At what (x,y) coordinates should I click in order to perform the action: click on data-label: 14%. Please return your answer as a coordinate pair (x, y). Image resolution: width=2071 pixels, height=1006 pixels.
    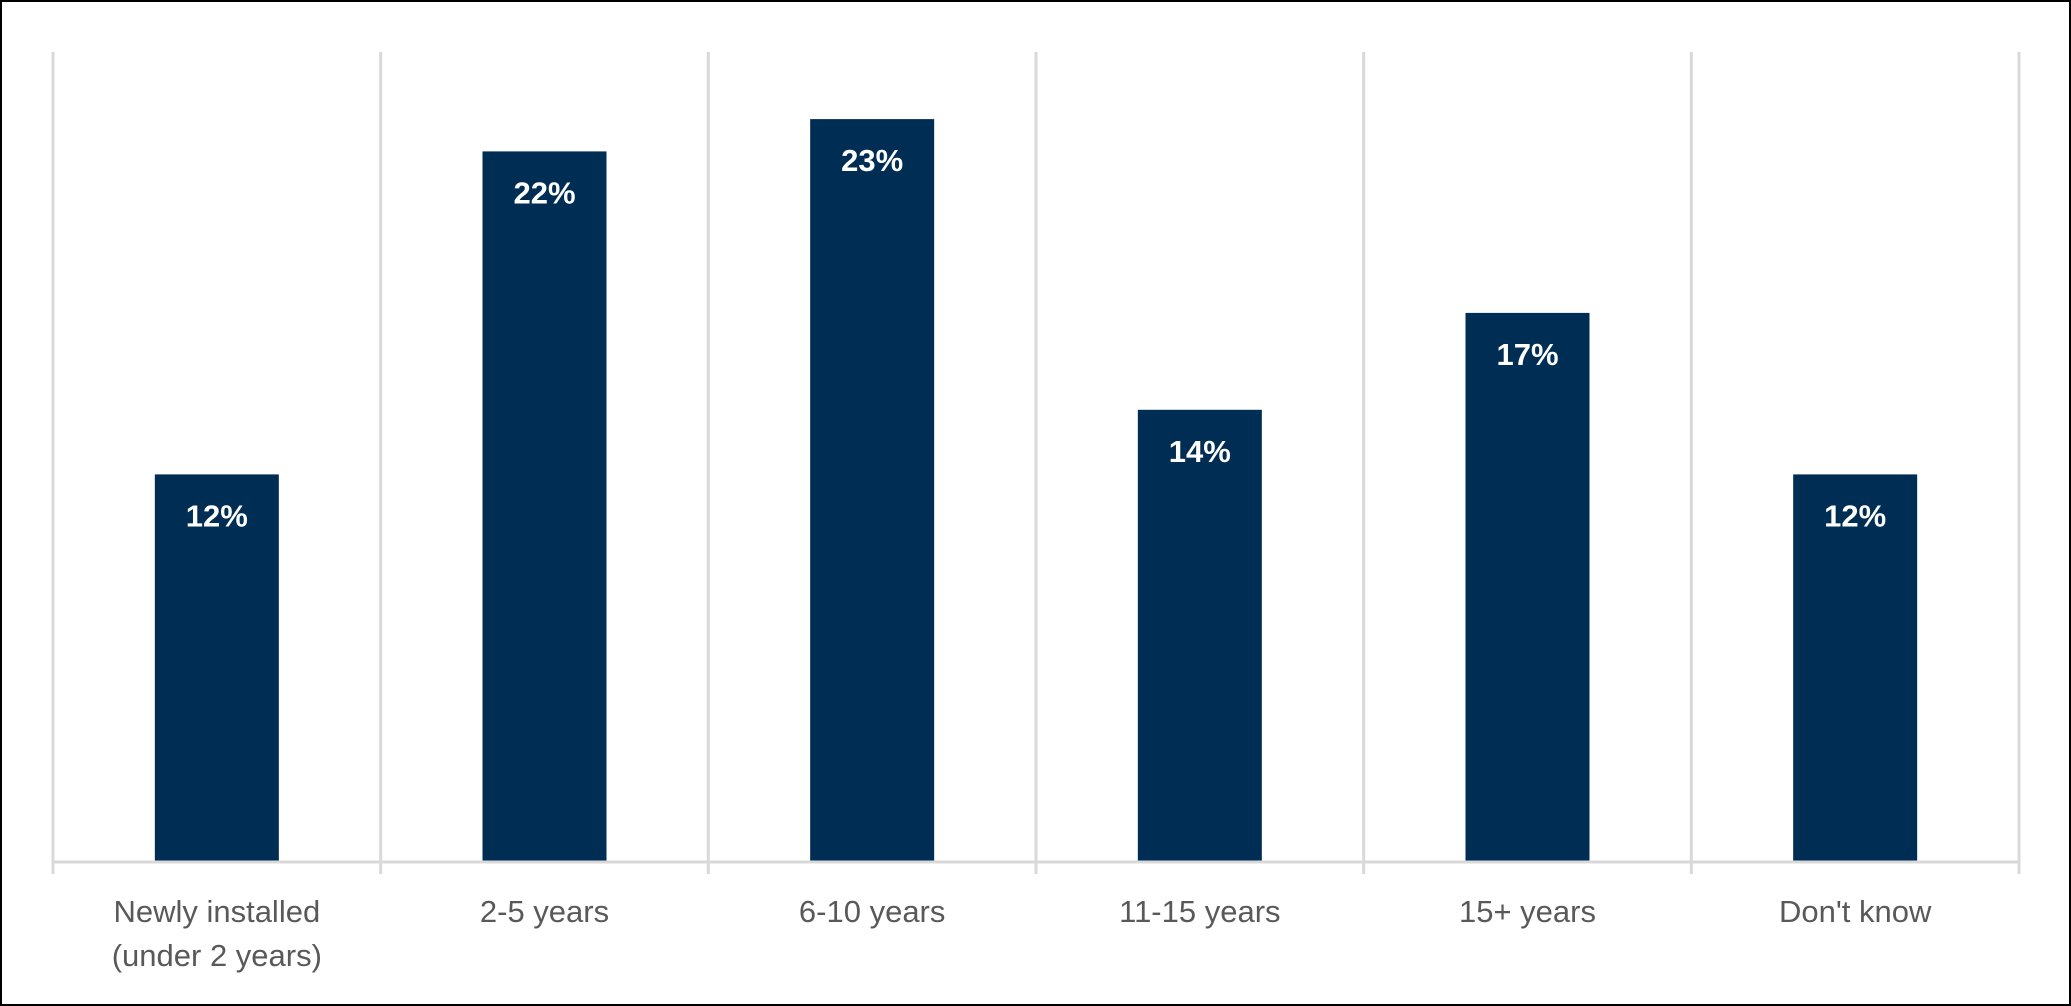
    Looking at the image, I should click on (1200, 451).